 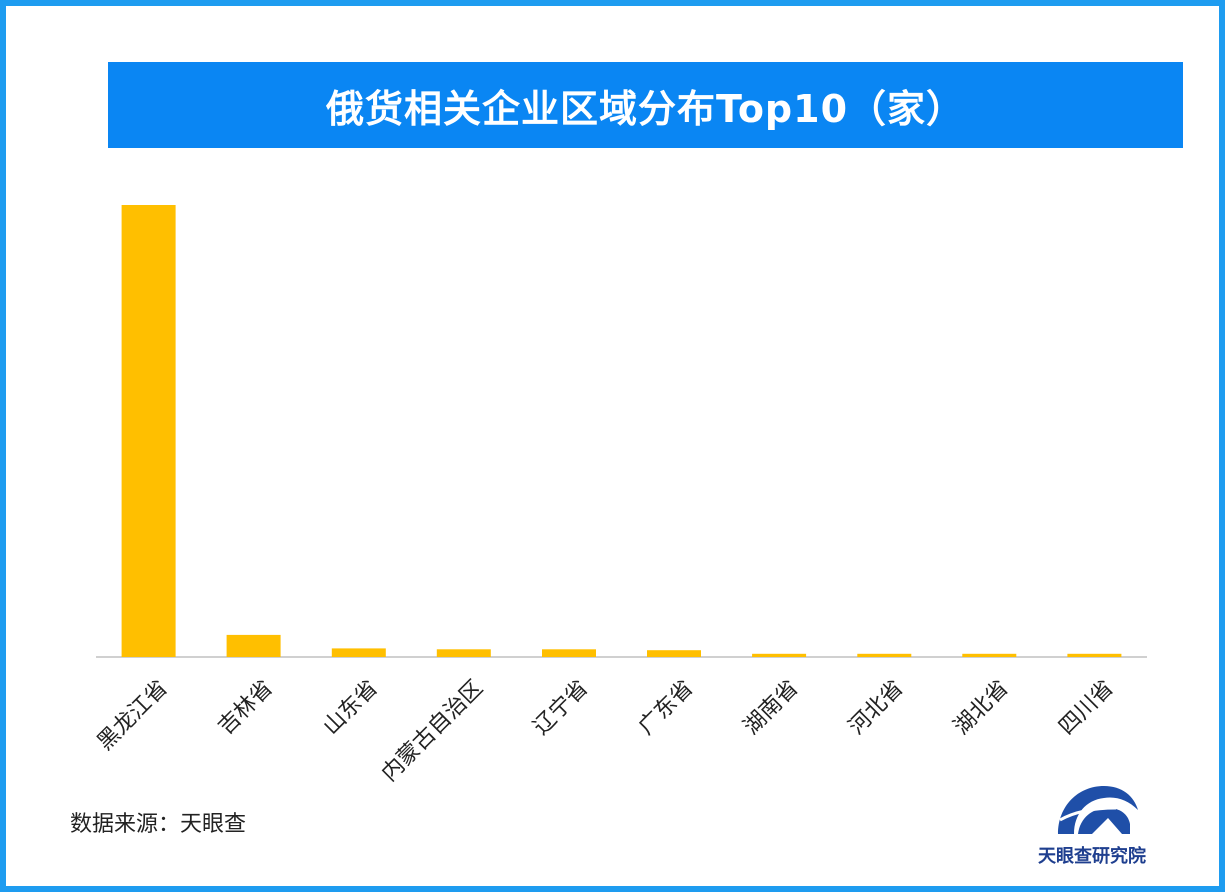 I want to click on tianyancha-logo: 天眼查研究院, so click(x=1092, y=823).